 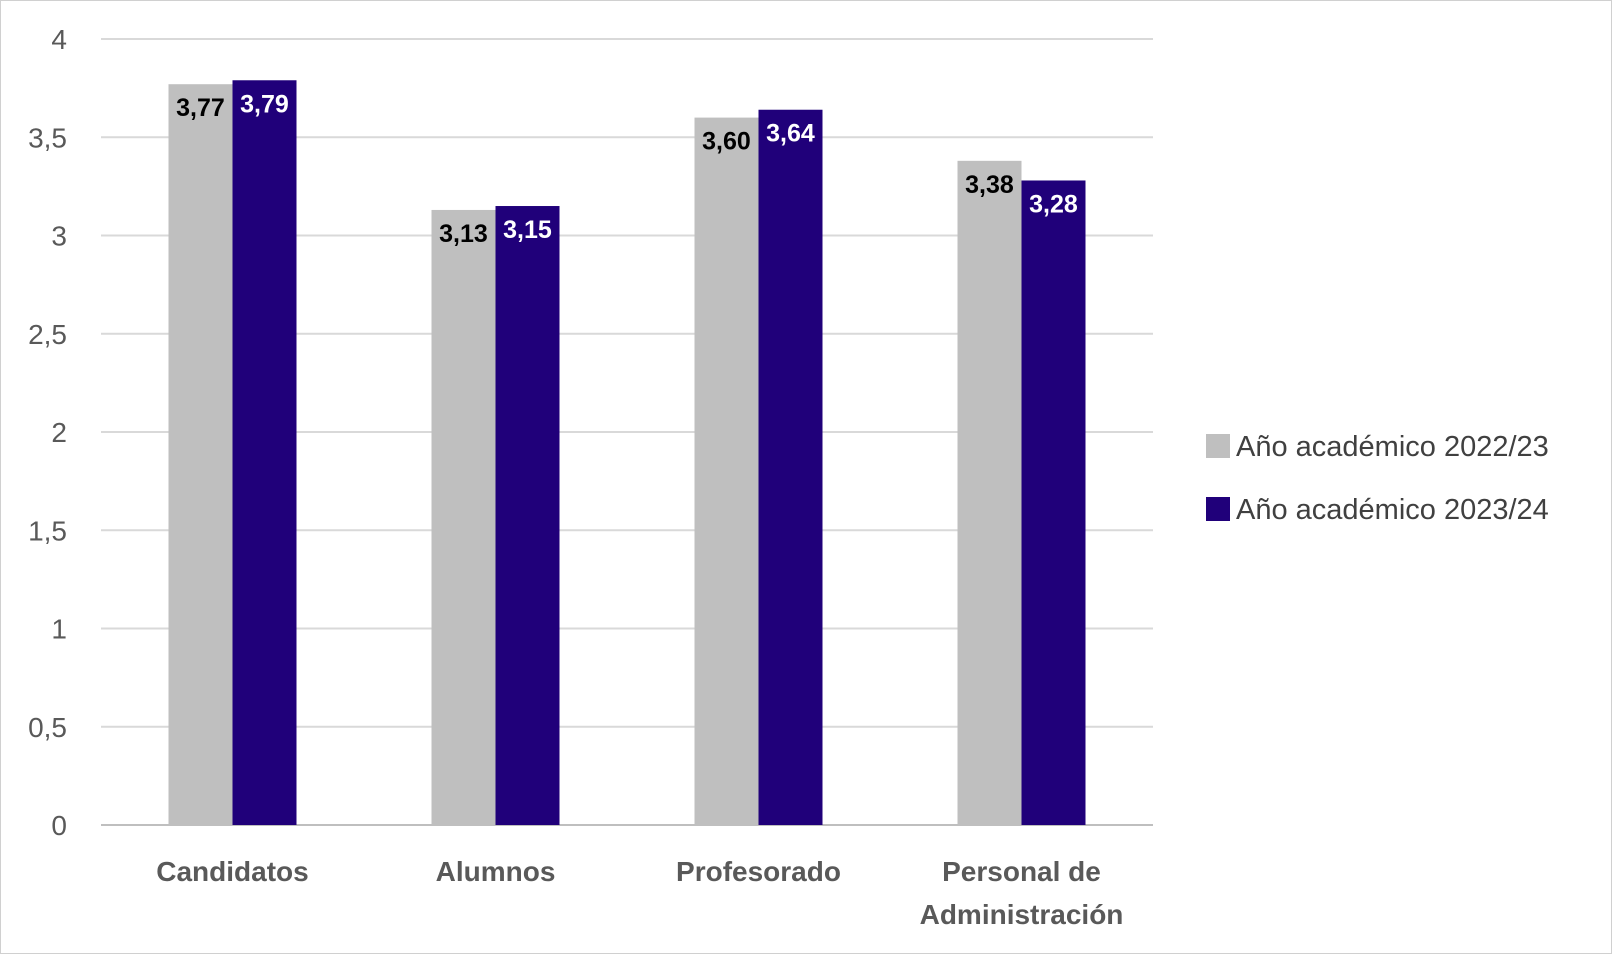 What do you see at coordinates (627, 169) in the screenshot?
I see `data-labels: 3,77 3,79 3,13 3,15 3,60 3,64 3,38 3,28` at bounding box center [627, 169].